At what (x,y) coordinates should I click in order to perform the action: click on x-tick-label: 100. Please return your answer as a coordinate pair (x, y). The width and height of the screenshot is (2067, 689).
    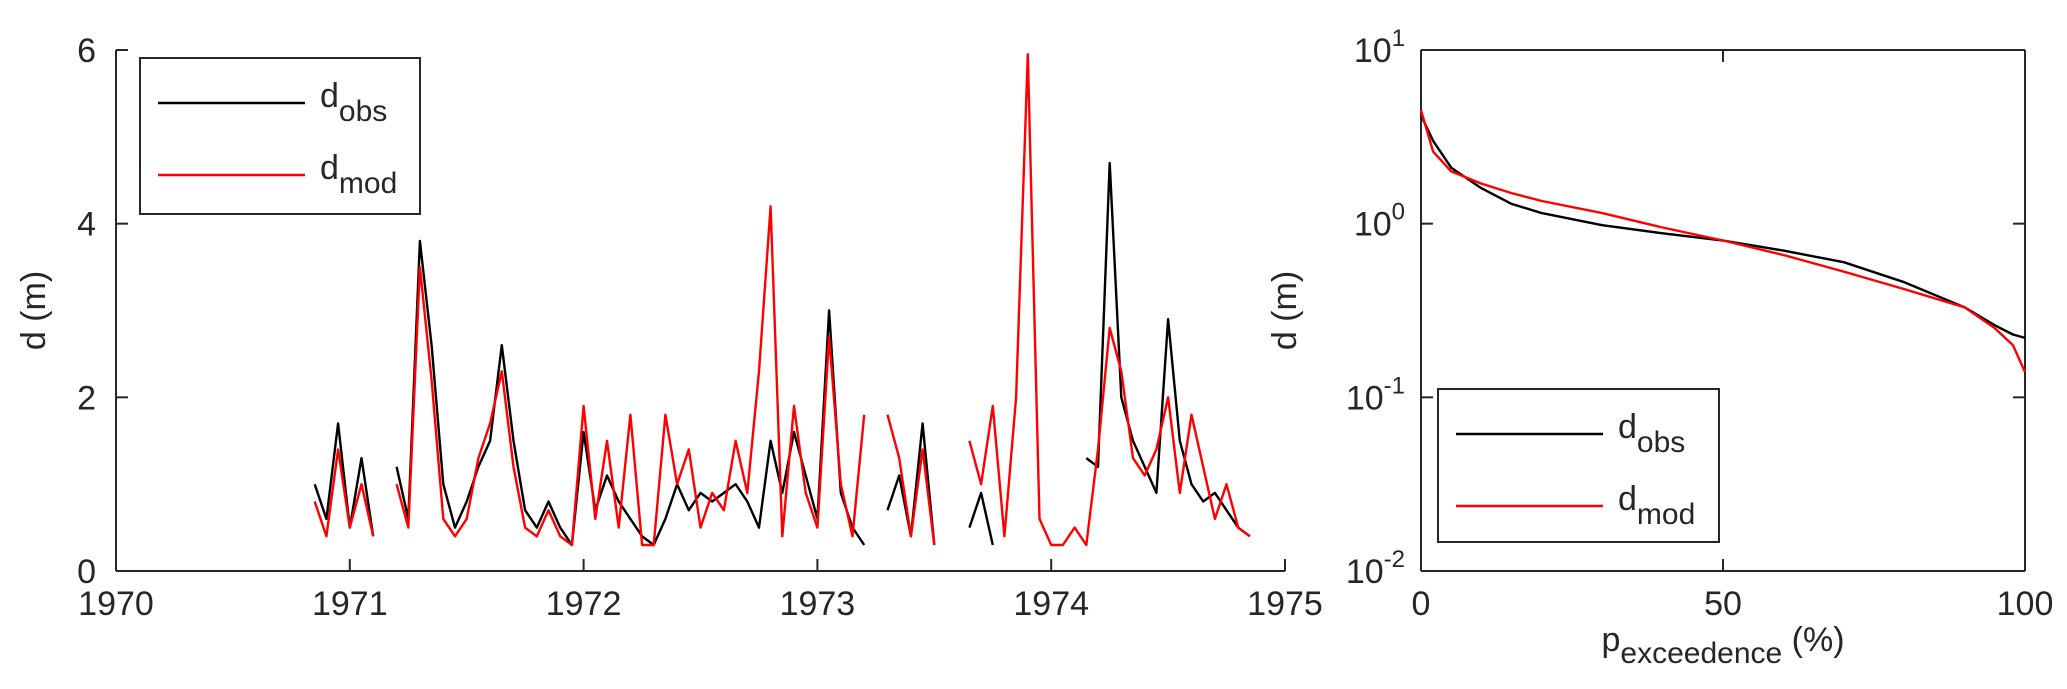
    Looking at the image, I should click on (2025, 604).